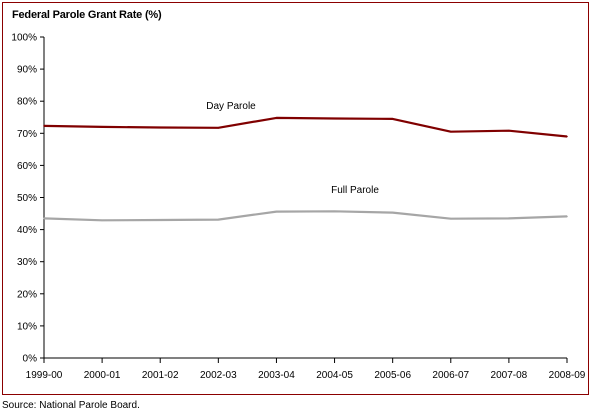 The width and height of the screenshot is (593, 416). What do you see at coordinates (27, 134) in the screenshot?
I see `y-tick-label: 70%` at bounding box center [27, 134].